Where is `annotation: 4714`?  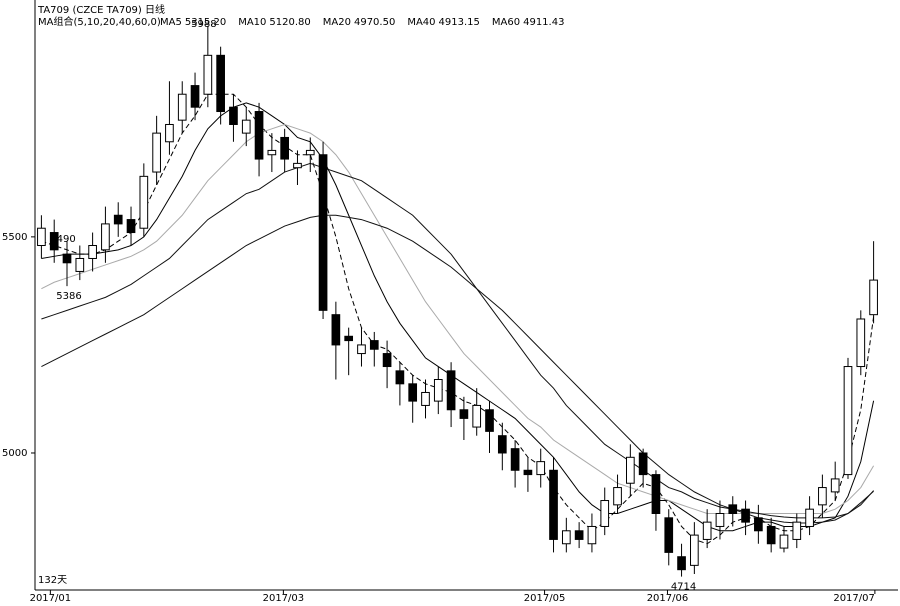 annotation: 4714 is located at coordinates (683, 587).